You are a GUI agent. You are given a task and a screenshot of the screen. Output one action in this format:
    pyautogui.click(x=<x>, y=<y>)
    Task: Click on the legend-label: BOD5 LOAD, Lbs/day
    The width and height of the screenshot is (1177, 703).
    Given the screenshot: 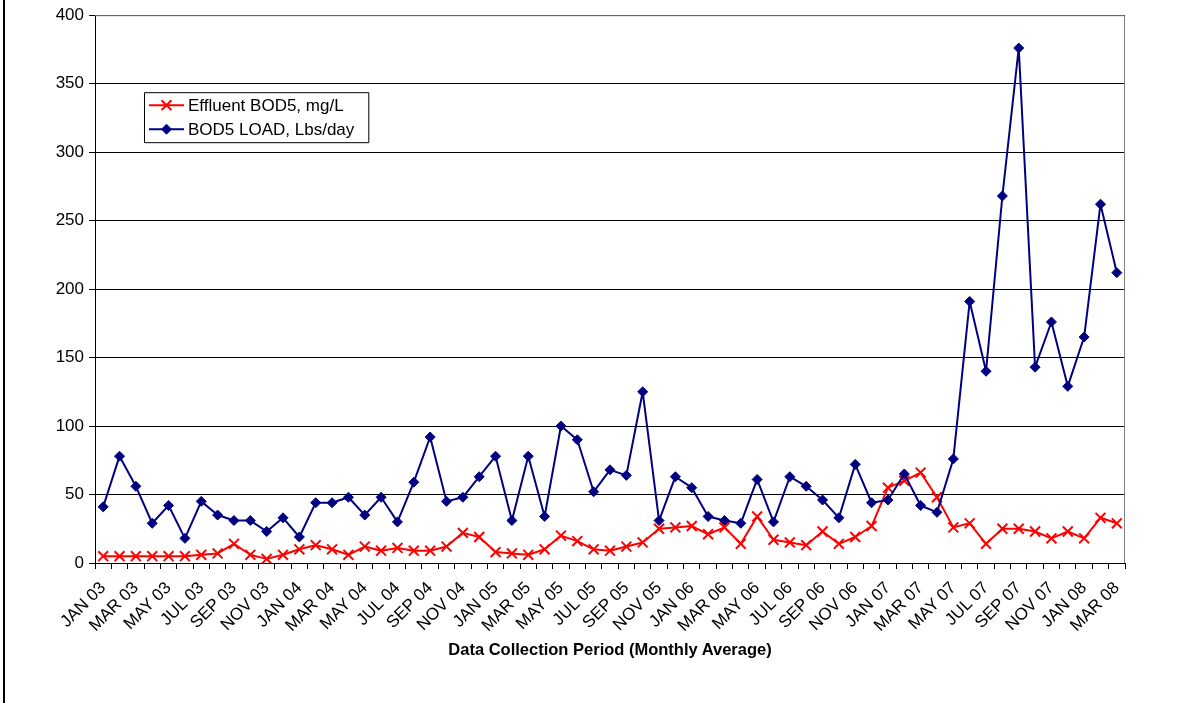 What is the action you would take?
    pyautogui.click(x=271, y=129)
    